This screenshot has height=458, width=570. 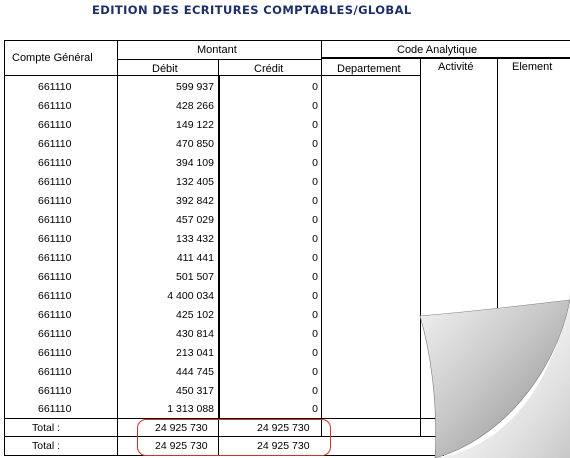 I want to click on header-debit: Débit, so click(x=165, y=69).